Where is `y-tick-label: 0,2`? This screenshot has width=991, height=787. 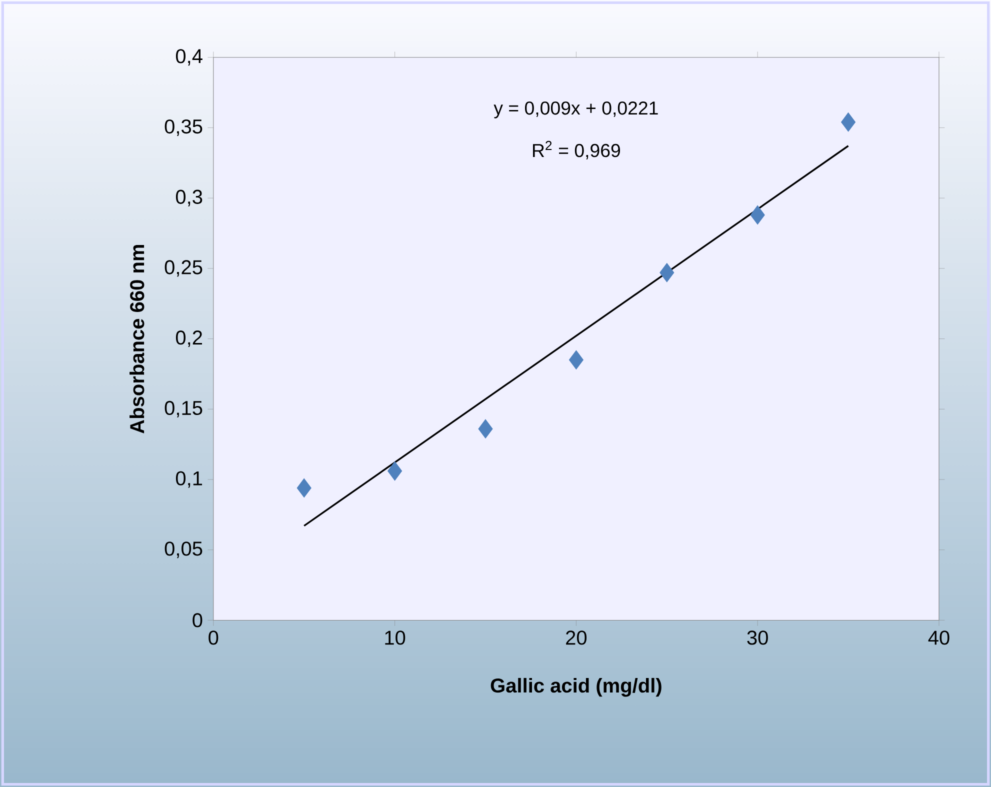 y-tick-label: 0,2 is located at coordinates (189, 339).